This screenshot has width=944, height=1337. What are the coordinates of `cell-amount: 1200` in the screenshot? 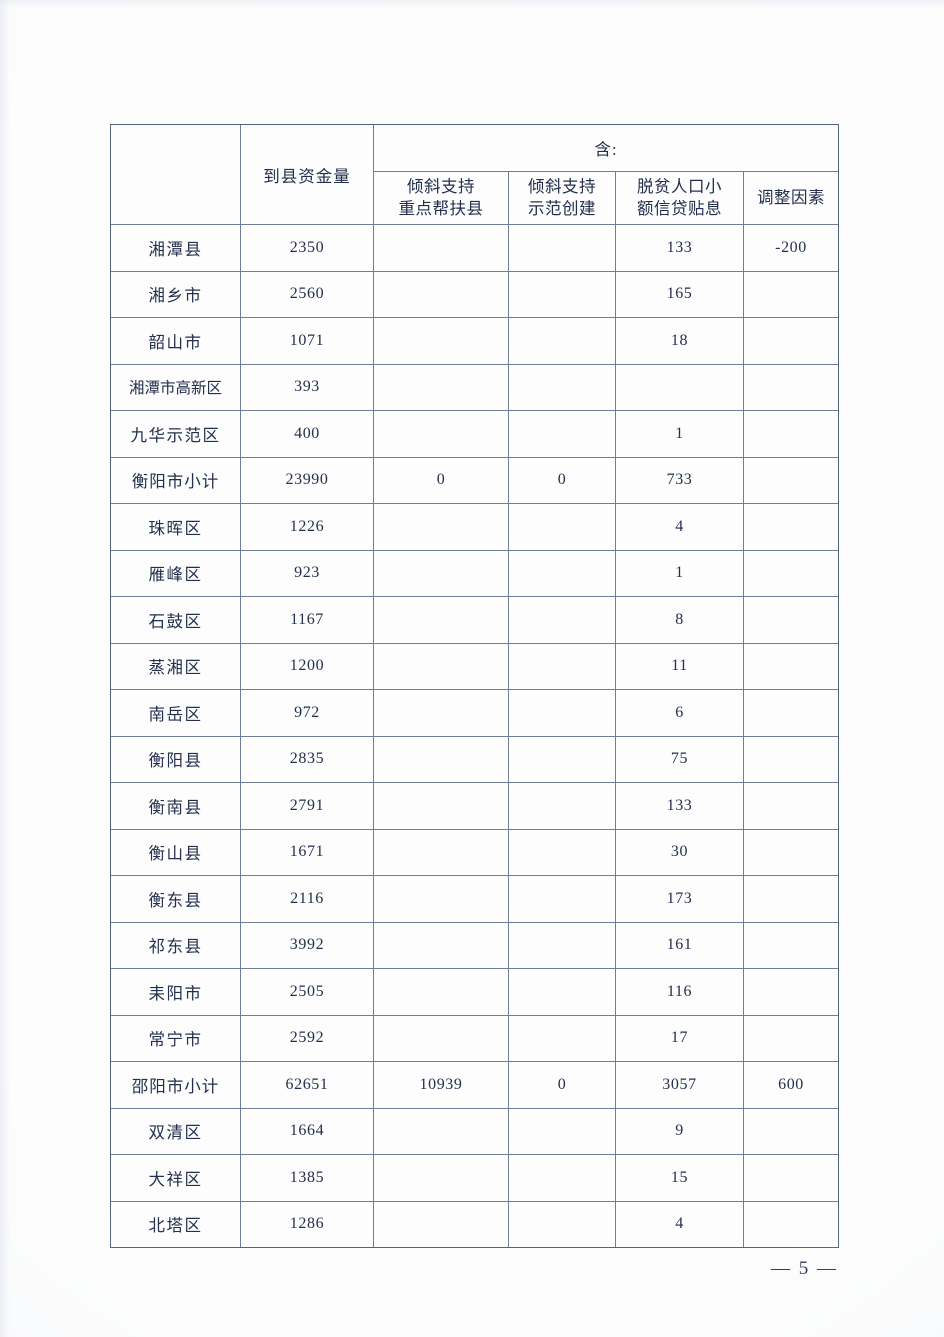 It's located at (307, 666).